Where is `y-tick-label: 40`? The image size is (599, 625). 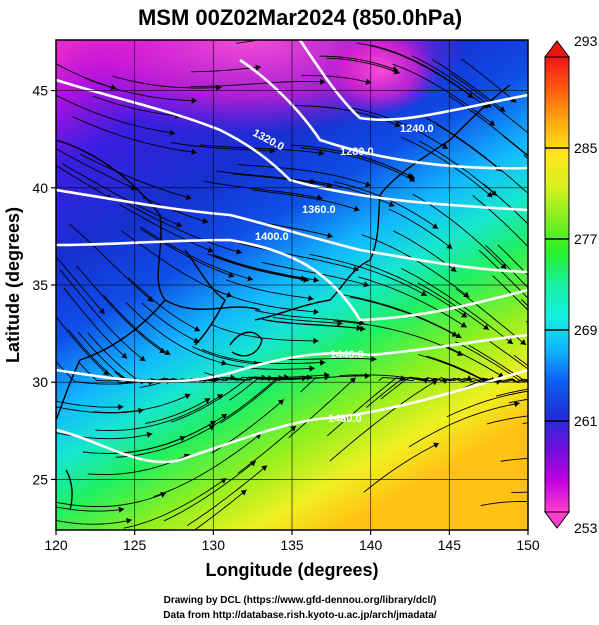 y-tick-label: 40 is located at coordinates (40, 188).